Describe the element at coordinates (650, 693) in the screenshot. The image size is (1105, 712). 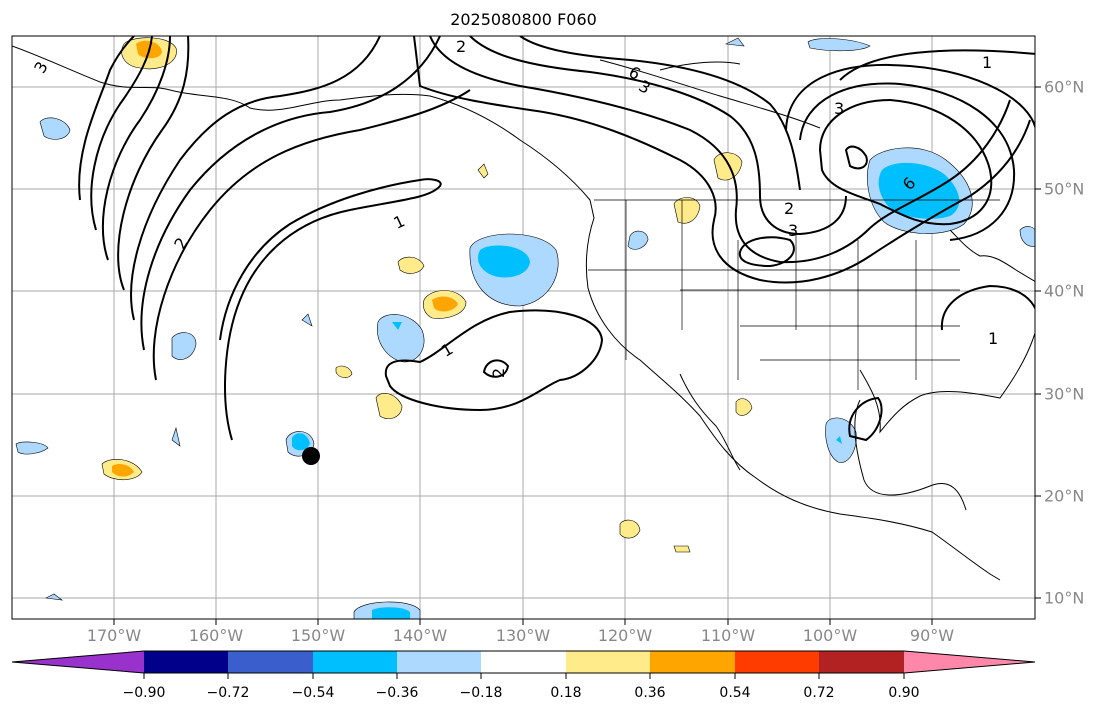
I see `colorbar-tick-label: 0.36` at that location.